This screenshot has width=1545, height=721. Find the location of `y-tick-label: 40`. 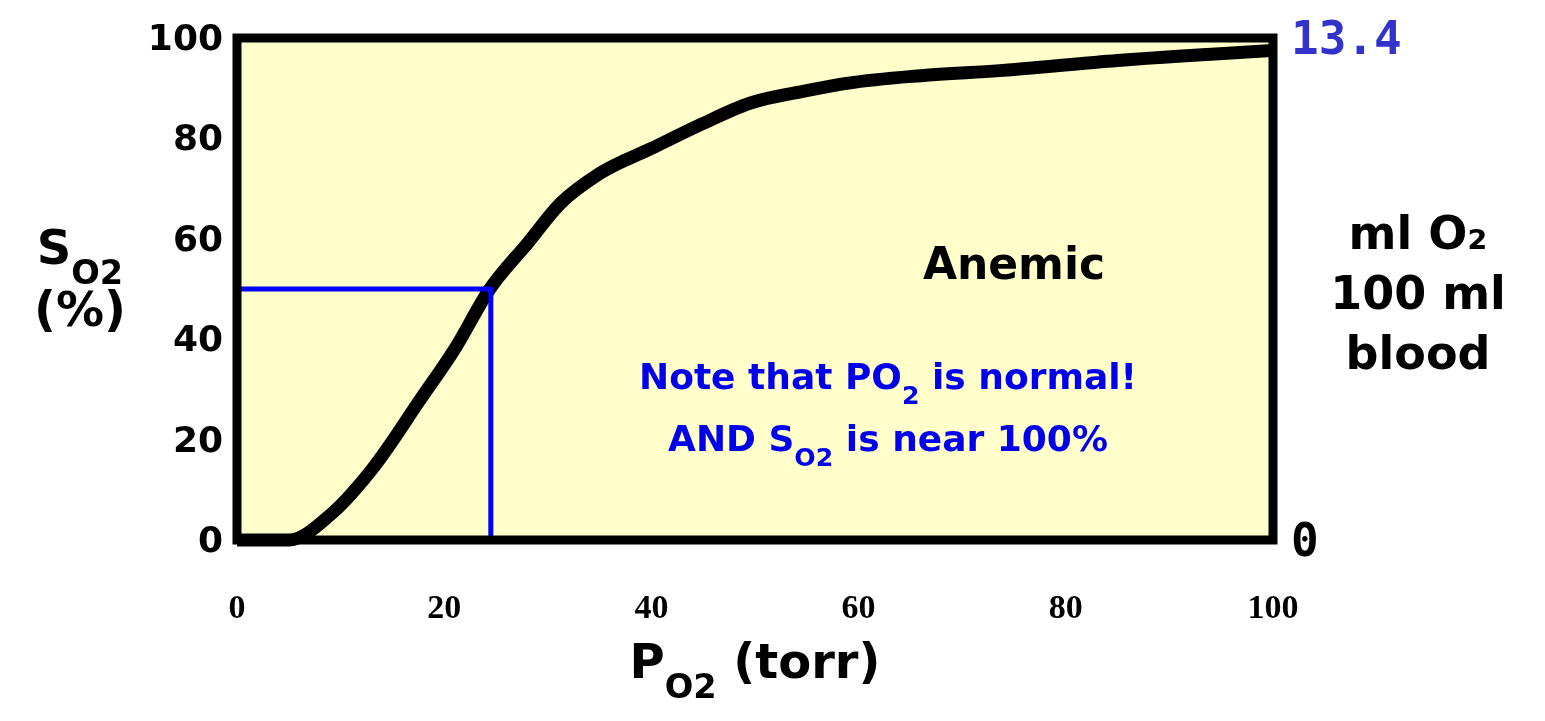

y-tick-label: 40 is located at coordinates (197, 339).